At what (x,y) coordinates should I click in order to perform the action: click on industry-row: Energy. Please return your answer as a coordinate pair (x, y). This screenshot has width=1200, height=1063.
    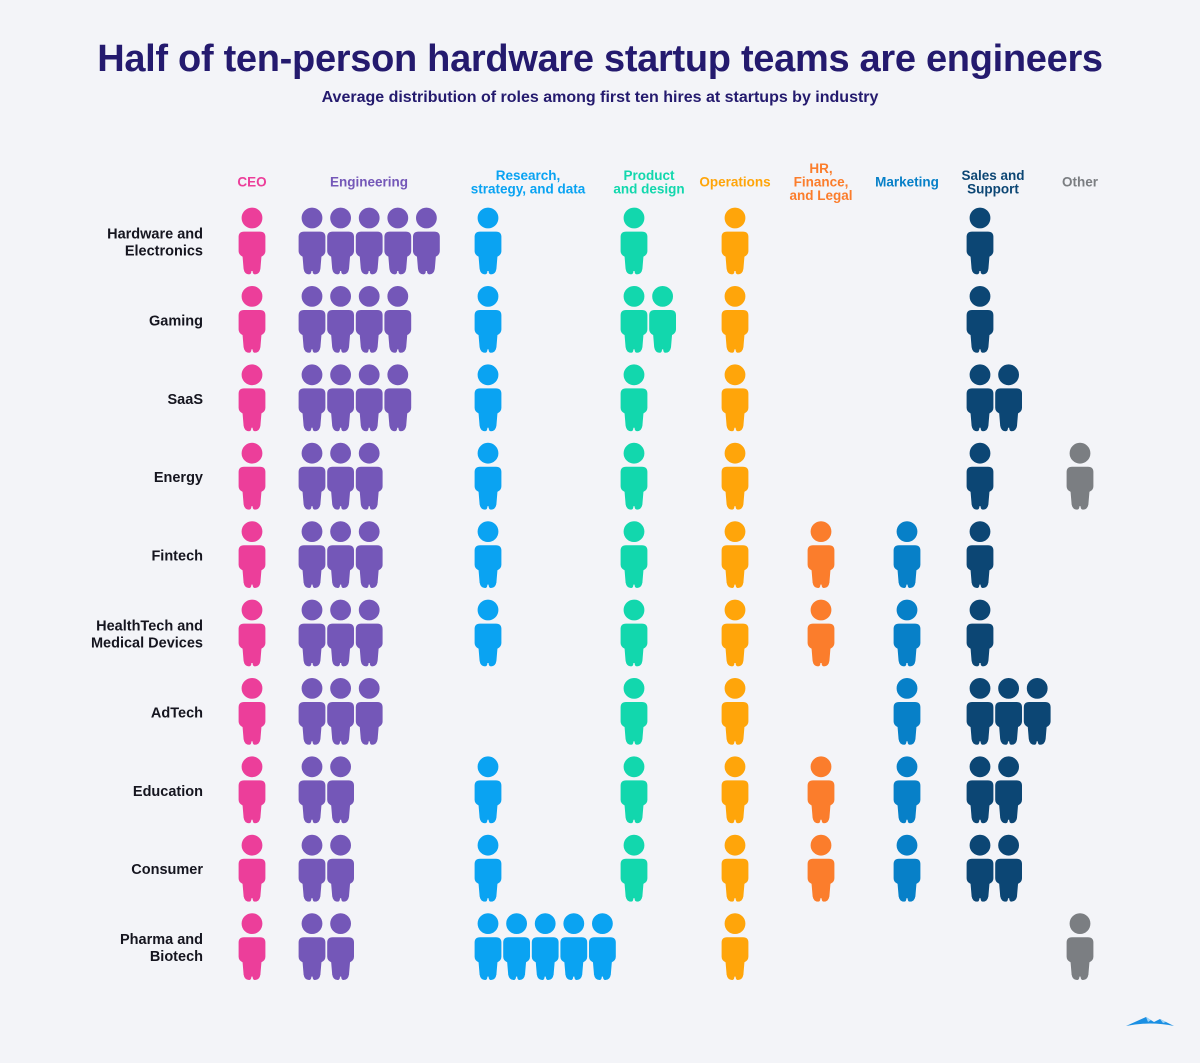
    Looking at the image, I should click on (624, 476).